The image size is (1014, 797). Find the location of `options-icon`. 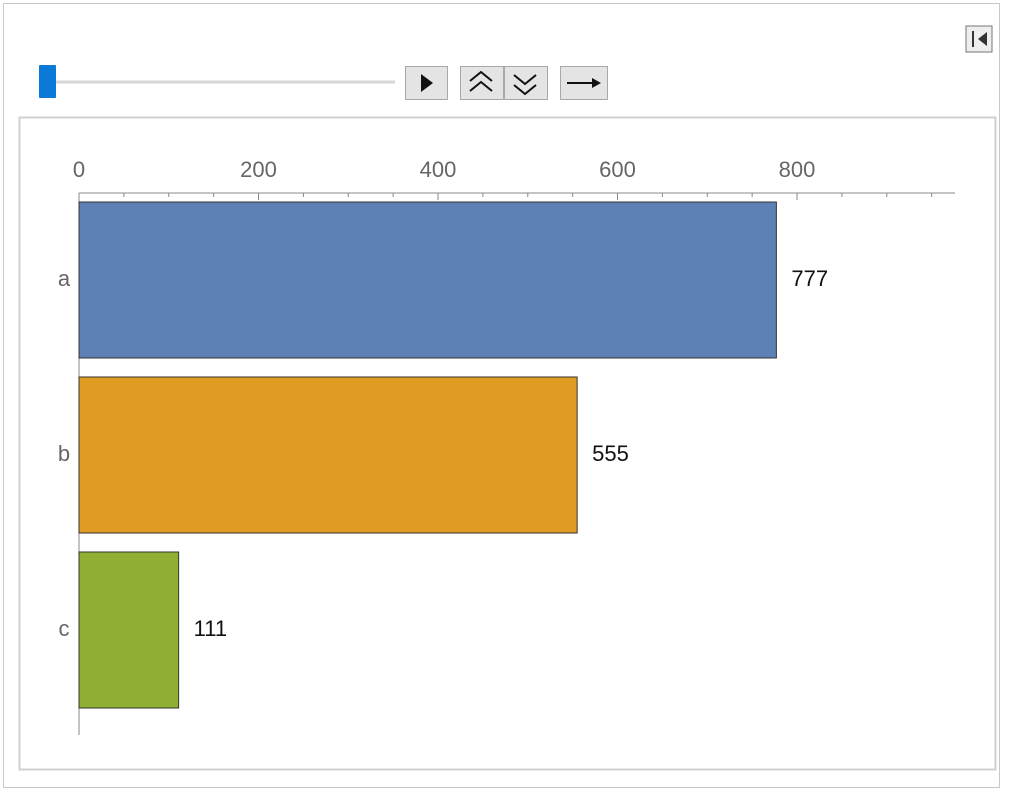

options-icon is located at coordinates (979, 39).